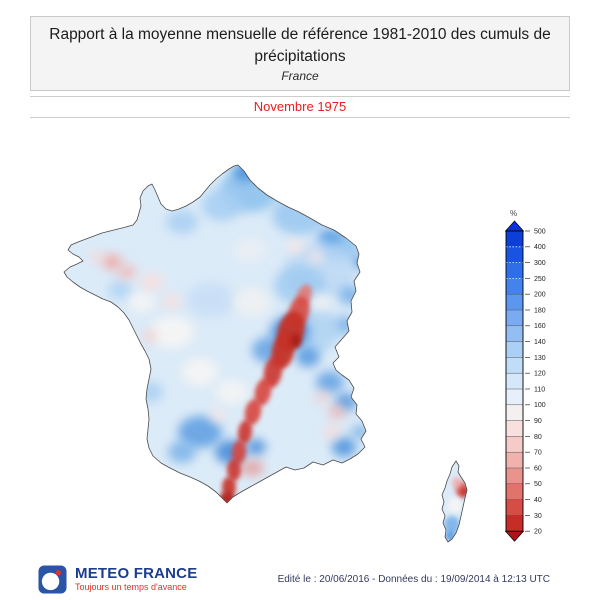 This screenshot has height=600, width=600. I want to click on svg-text: 40, so click(538, 500).